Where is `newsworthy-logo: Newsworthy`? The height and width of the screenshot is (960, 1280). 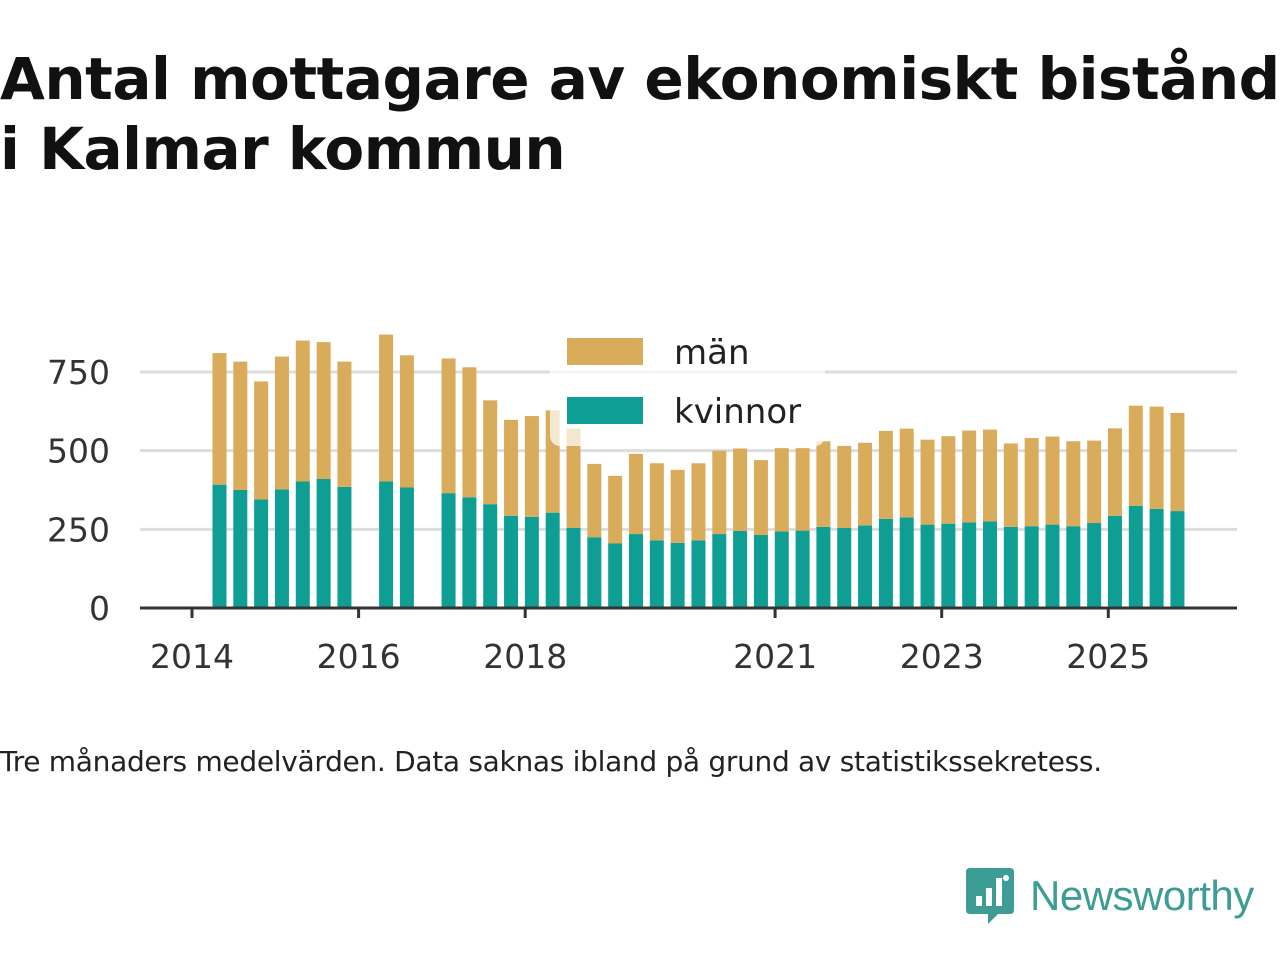
newsworthy-logo: Newsworthy is located at coordinates (1109, 896).